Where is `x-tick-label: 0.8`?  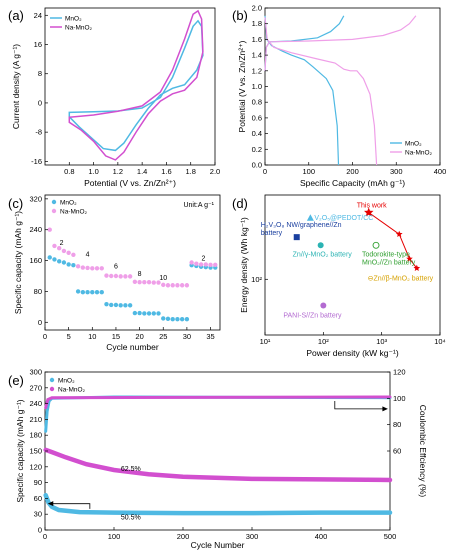 x-tick-label: 0.8 is located at coordinates (69, 171).